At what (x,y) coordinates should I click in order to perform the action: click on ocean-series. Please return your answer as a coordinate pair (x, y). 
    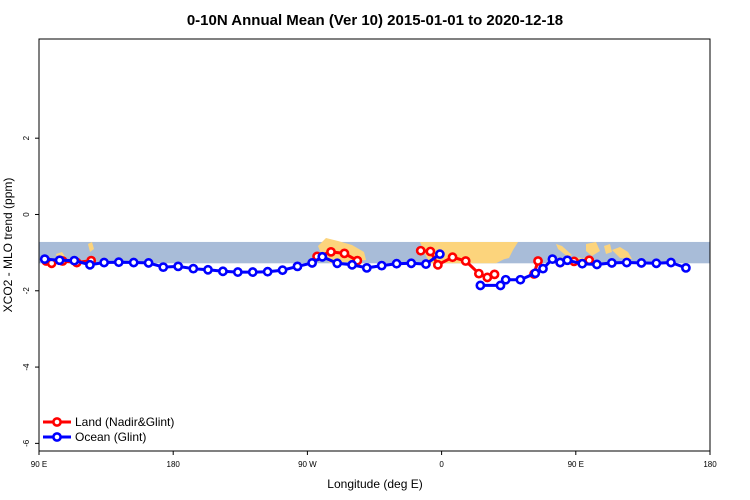
    Looking at the image, I should click on (365, 270).